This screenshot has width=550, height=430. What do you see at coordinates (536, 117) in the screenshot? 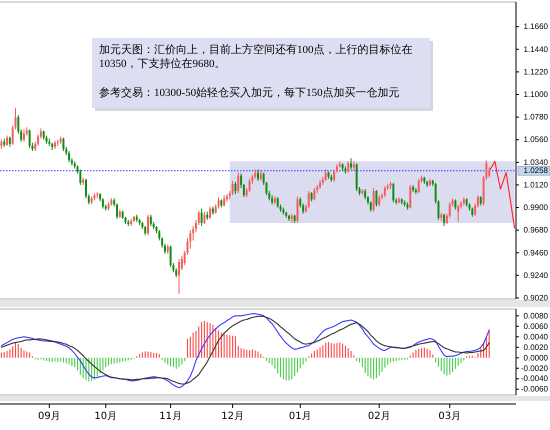
I see `y-tick-label: 1.0780` at bounding box center [536, 117].